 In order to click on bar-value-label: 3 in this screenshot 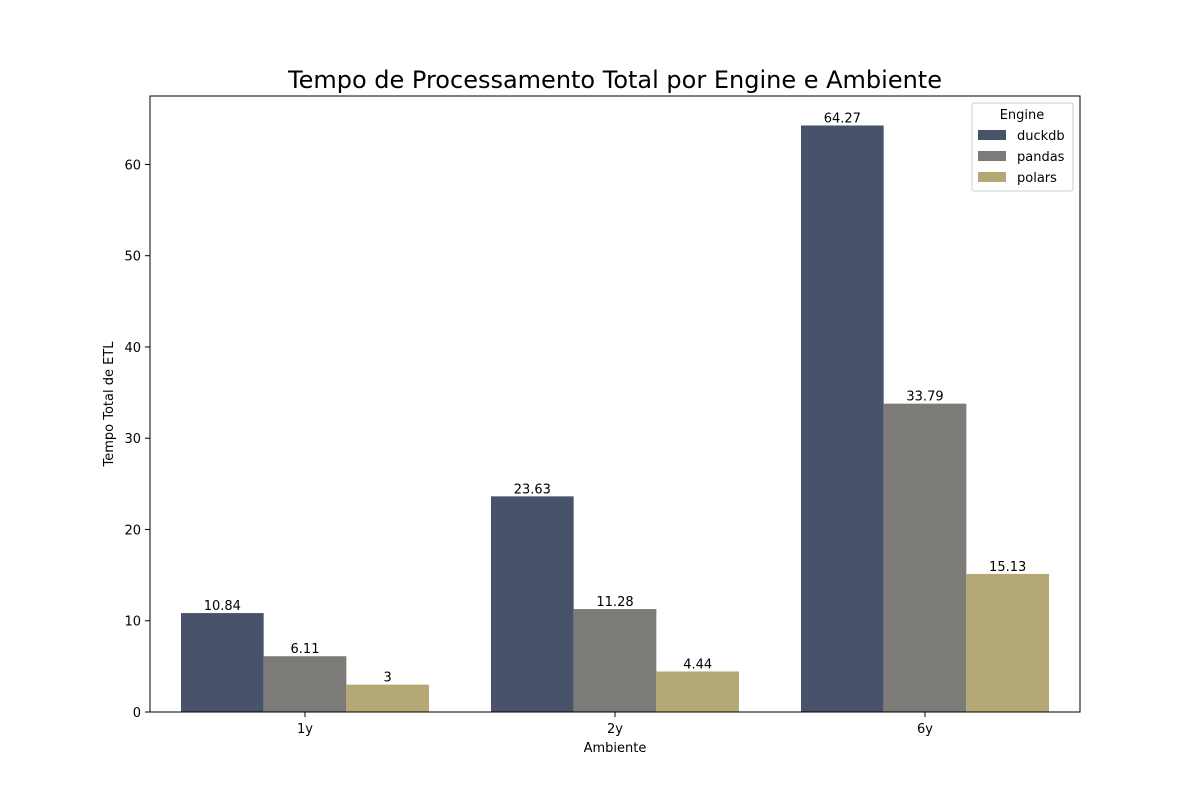, I will do `click(388, 678)`.